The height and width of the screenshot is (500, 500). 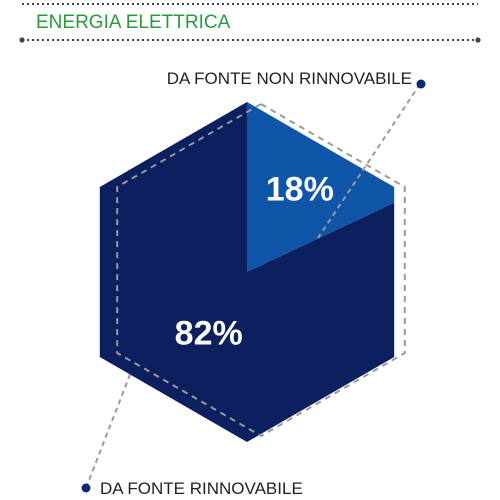 I want to click on slice-non-renewable, so click(x=321, y=187).